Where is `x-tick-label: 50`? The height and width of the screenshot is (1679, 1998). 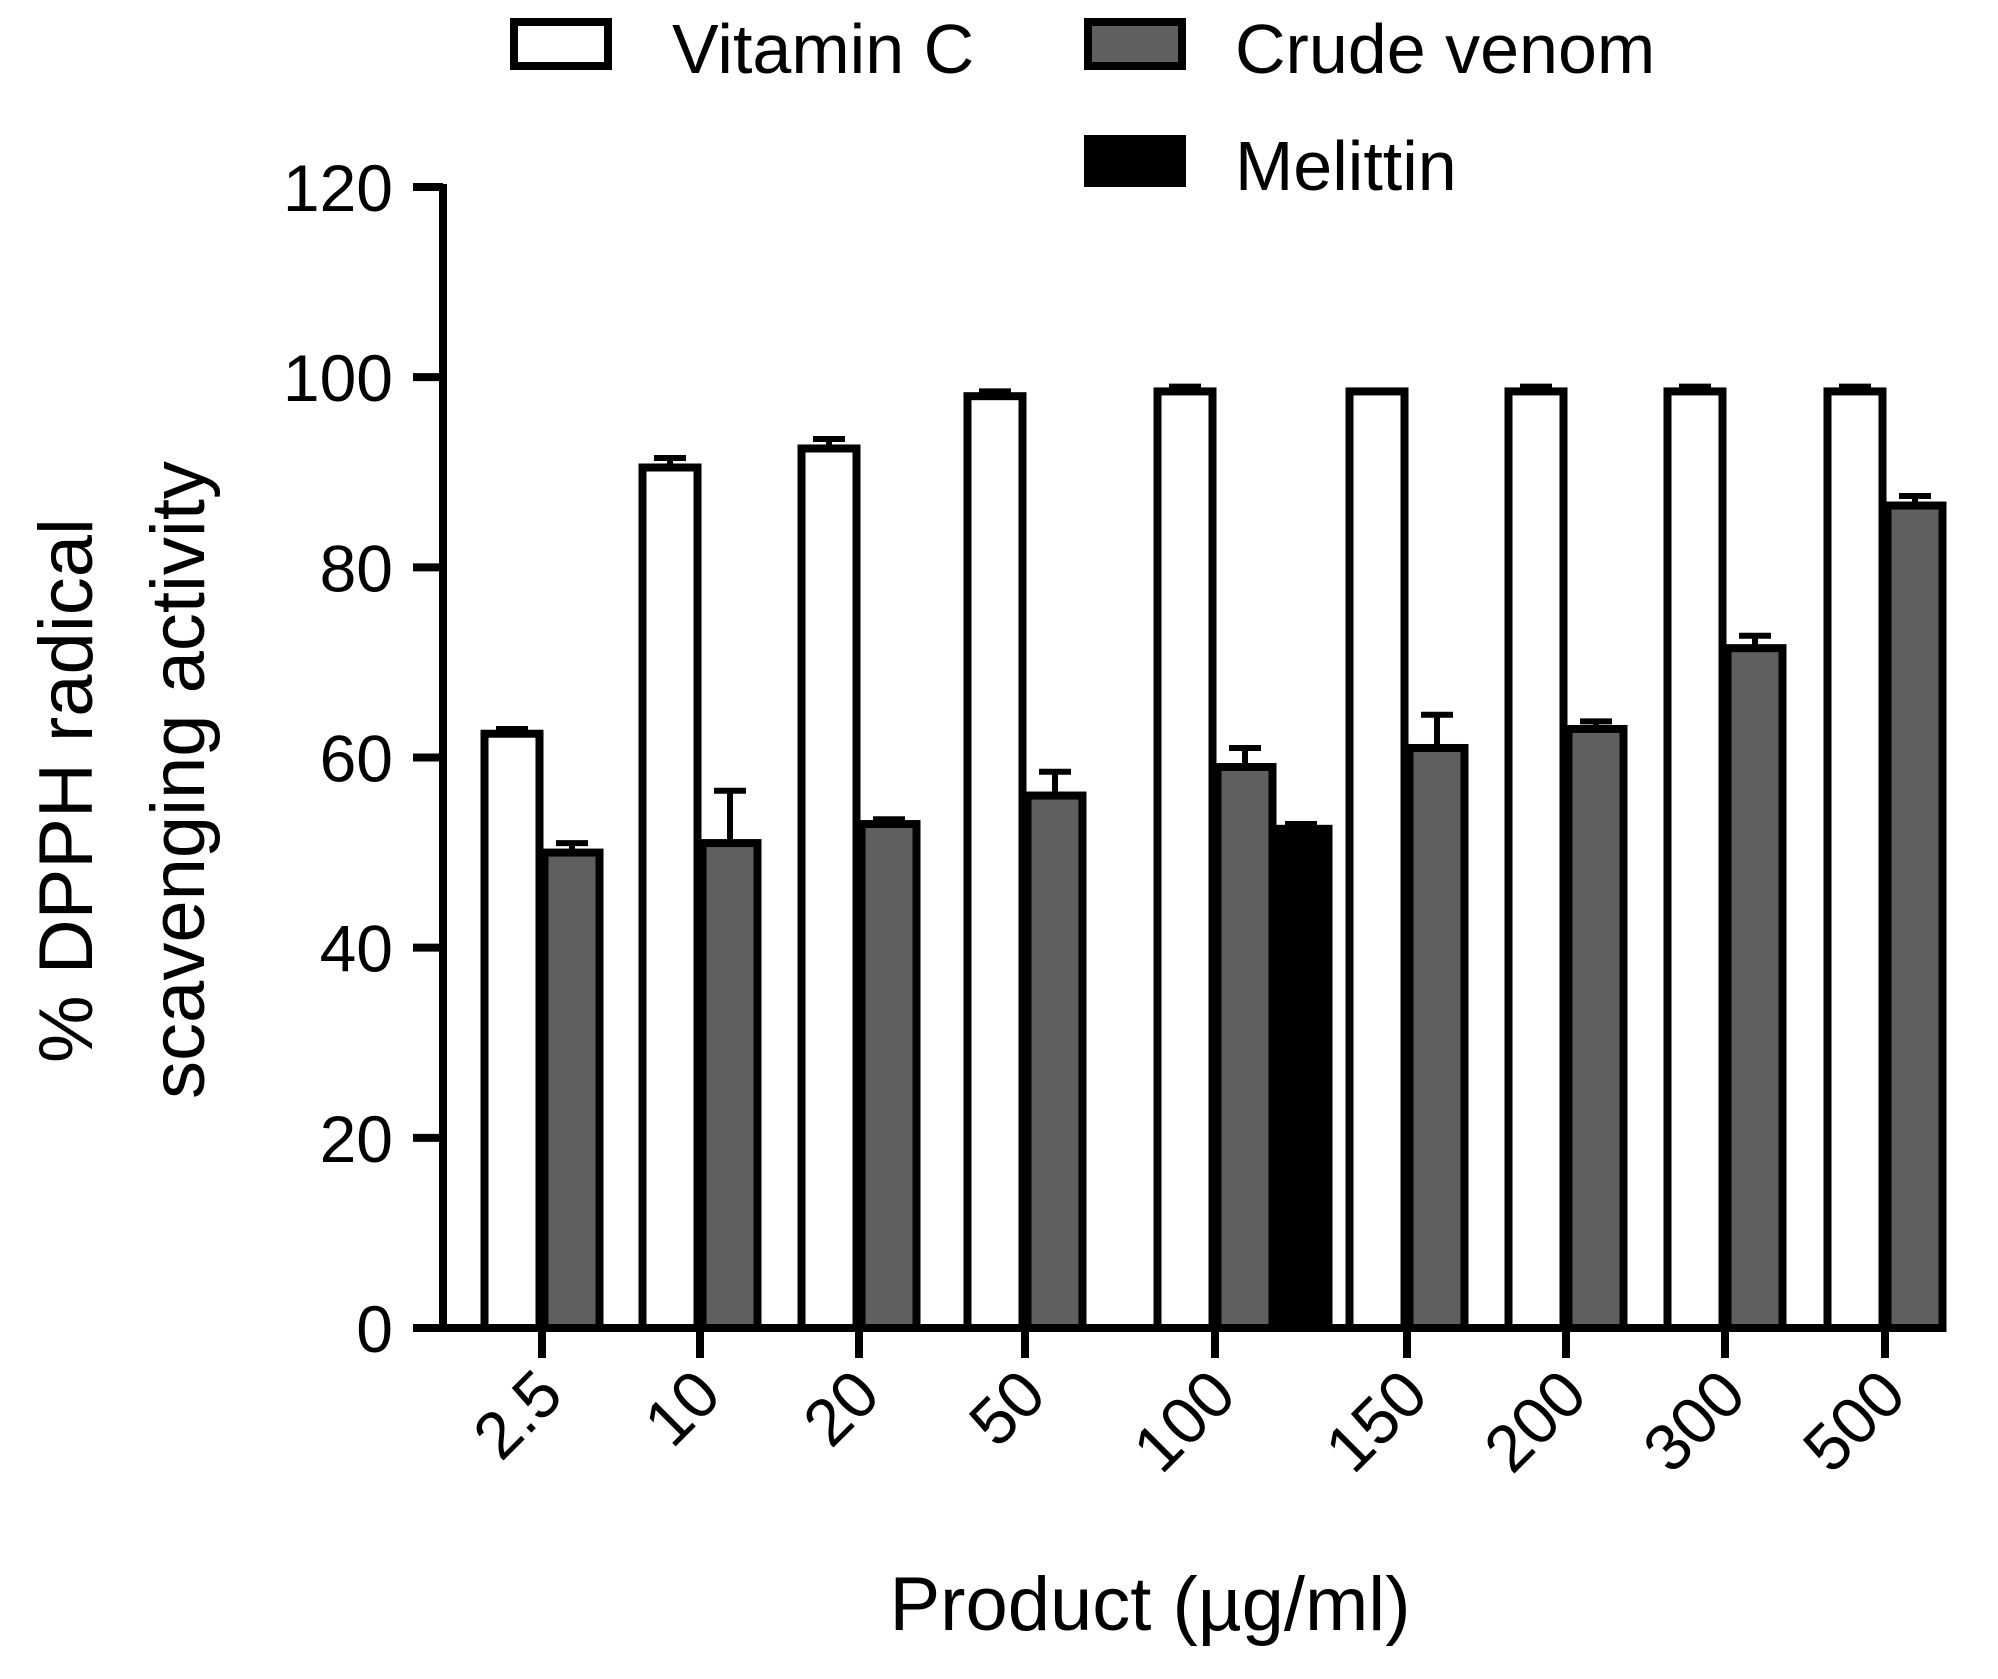 x-tick-label: 50 is located at coordinates (1007, 1408).